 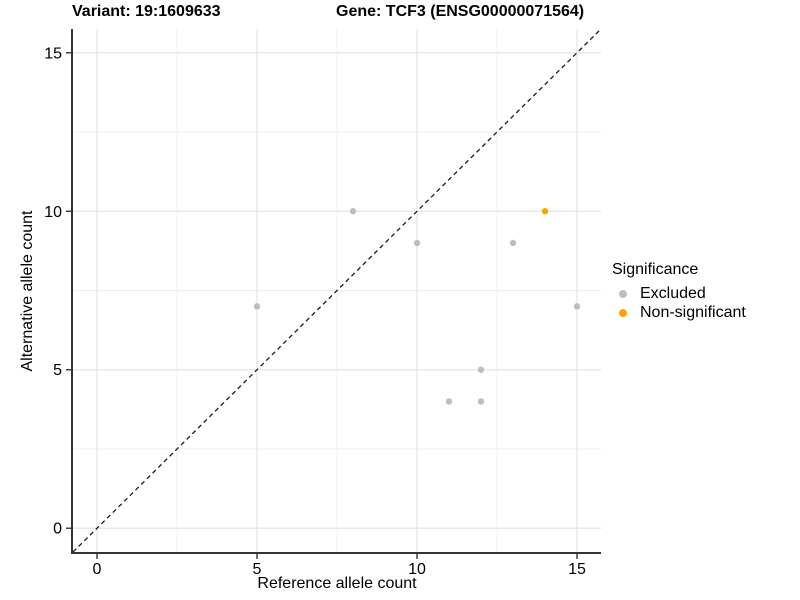 What do you see at coordinates (623, 293) in the screenshot?
I see `legend-dot-excluded-icon` at bounding box center [623, 293].